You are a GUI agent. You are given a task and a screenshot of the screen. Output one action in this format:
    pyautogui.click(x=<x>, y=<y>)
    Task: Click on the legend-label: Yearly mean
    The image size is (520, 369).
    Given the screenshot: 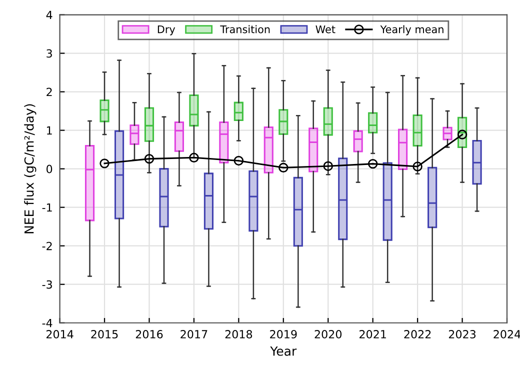 What is the action you would take?
    pyautogui.click(x=412, y=30)
    